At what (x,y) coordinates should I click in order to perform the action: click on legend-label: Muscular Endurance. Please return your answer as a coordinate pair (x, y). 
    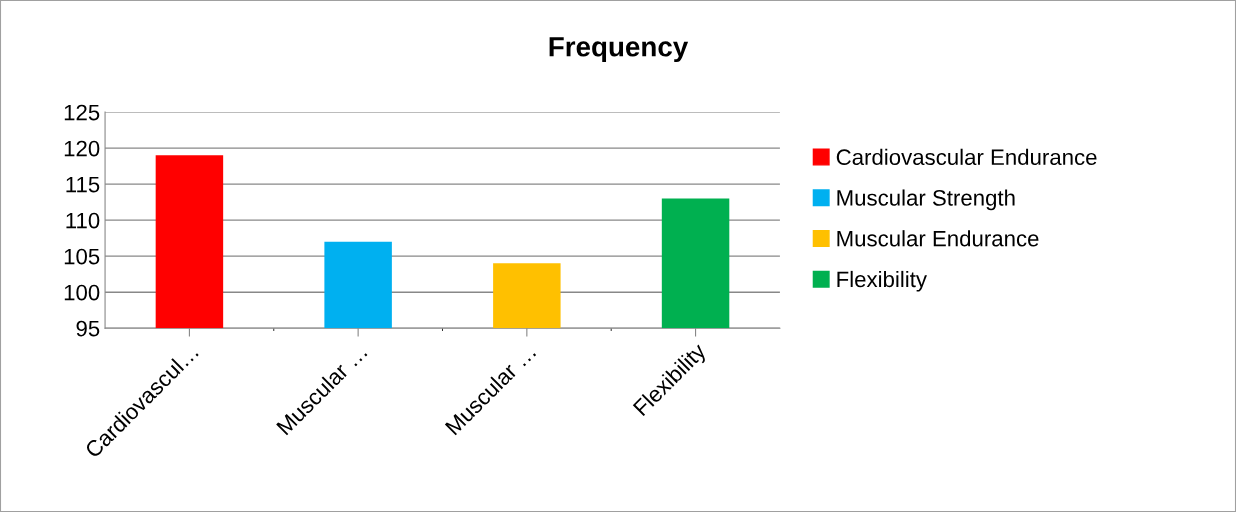
    Looking at the image, I should click on (938, 238).